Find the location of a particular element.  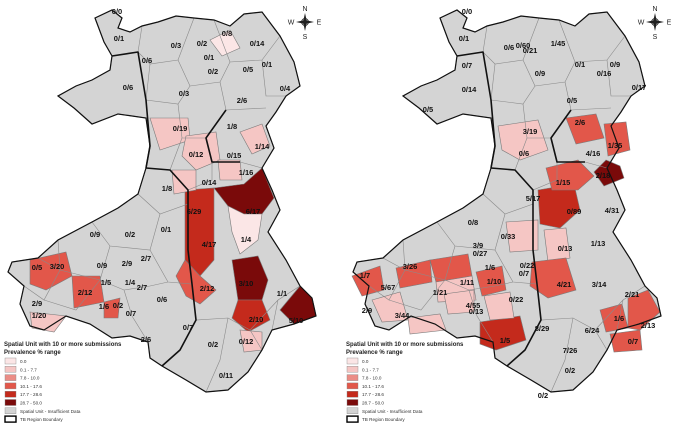

unit-label: 4/55 is located at coordinates (473, 305).